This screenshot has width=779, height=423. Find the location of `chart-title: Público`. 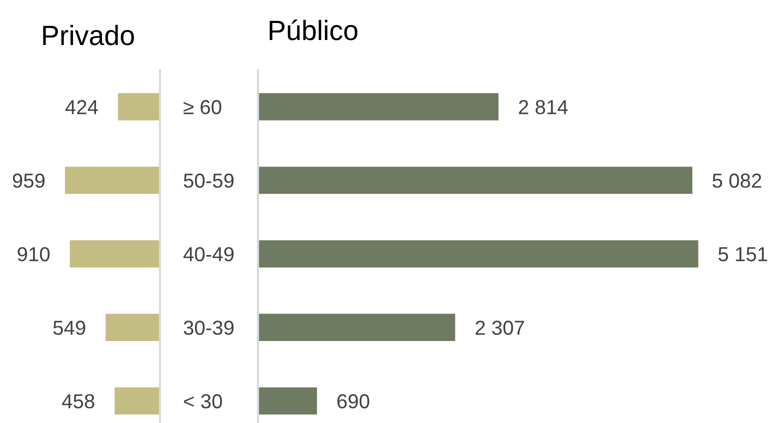

chart-title: Público is located at coordinates (314, 30).